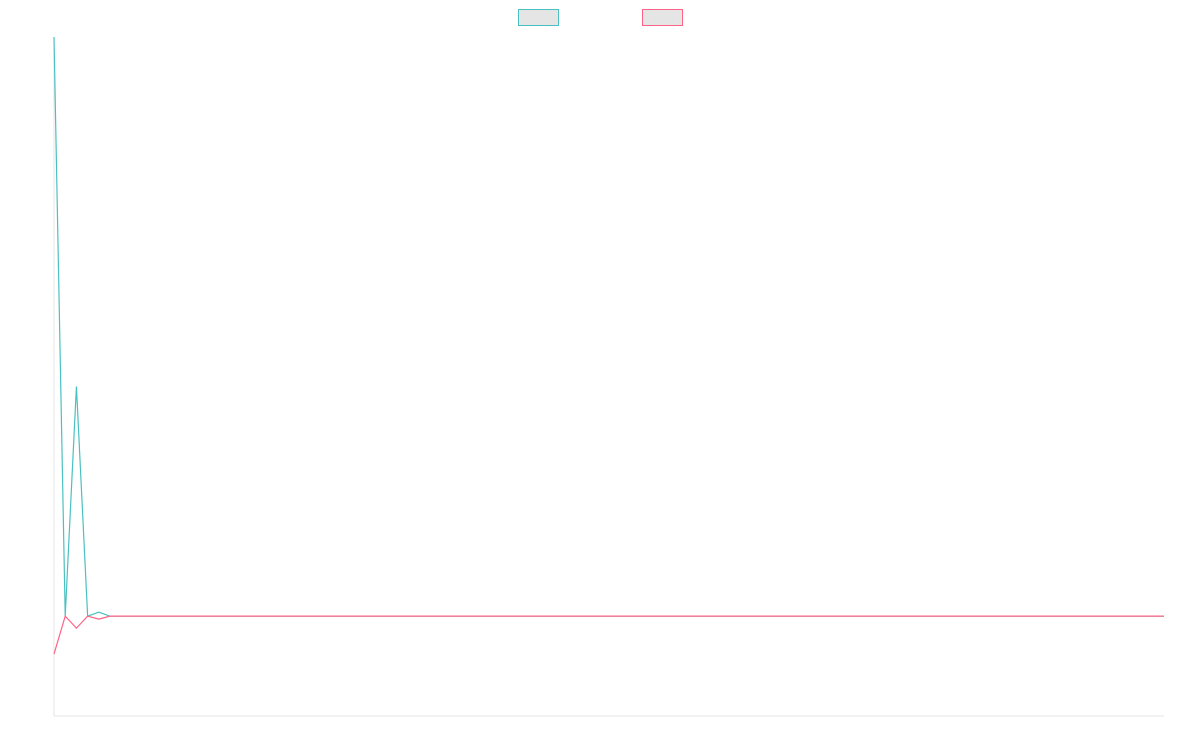 The height and width of the screenshot is (750, 1200). I want to click on legend, so click(600, 17).